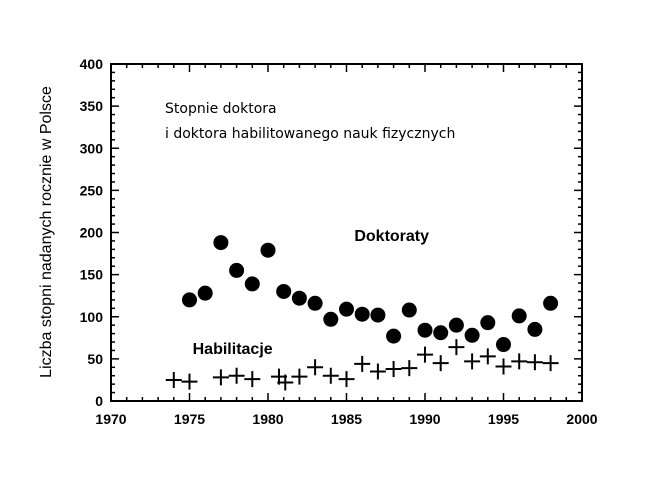  I want to click on annotation-line-2: i doktora habilitowanego nauk fizycznych, so click(310, 134).